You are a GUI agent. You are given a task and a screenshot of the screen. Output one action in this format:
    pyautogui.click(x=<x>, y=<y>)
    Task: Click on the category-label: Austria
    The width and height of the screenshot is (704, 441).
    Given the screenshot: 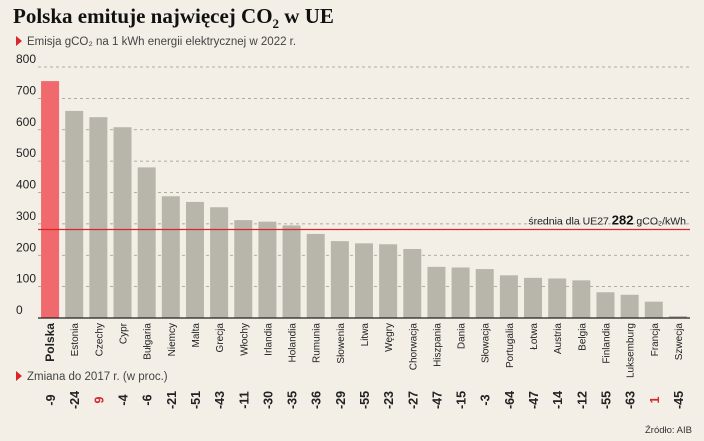 What is the action you would take?
    pyautogui.click(x=558, y=339)
    